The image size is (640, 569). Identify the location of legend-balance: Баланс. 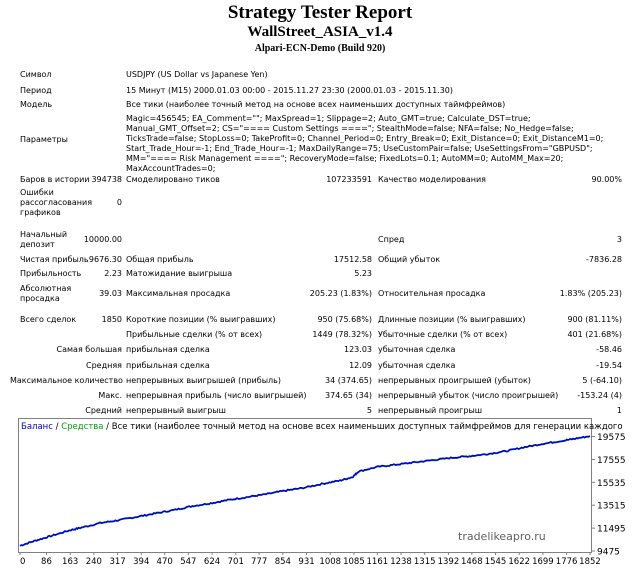
(37, 427).